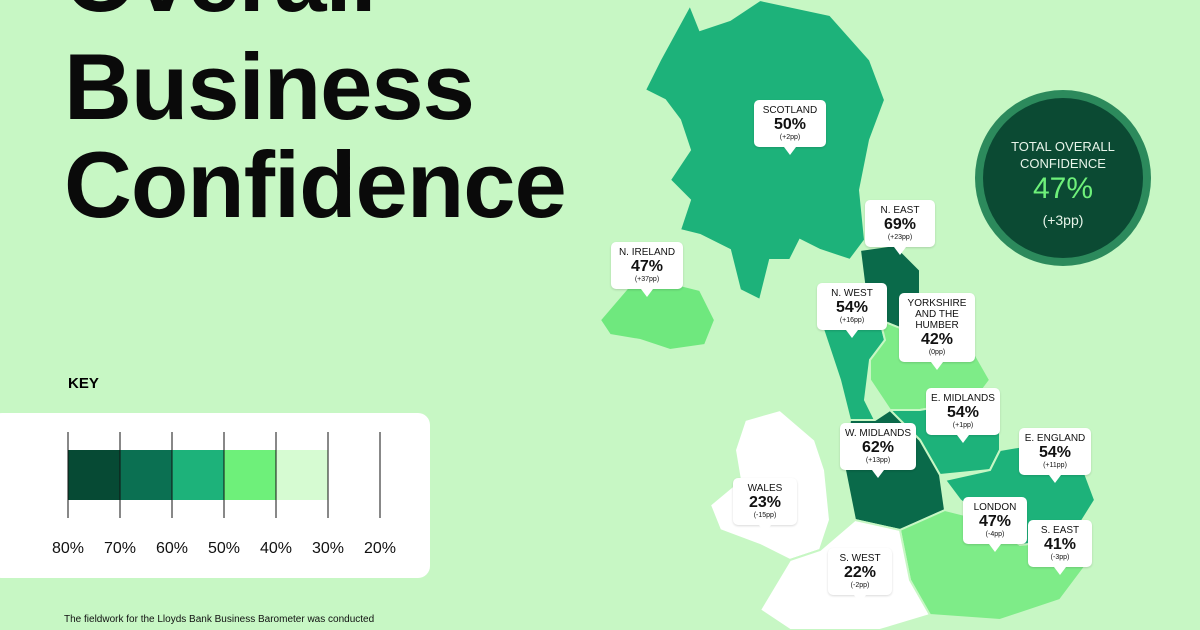  I want to click on region-change: (+2pp), so click(790, 137).